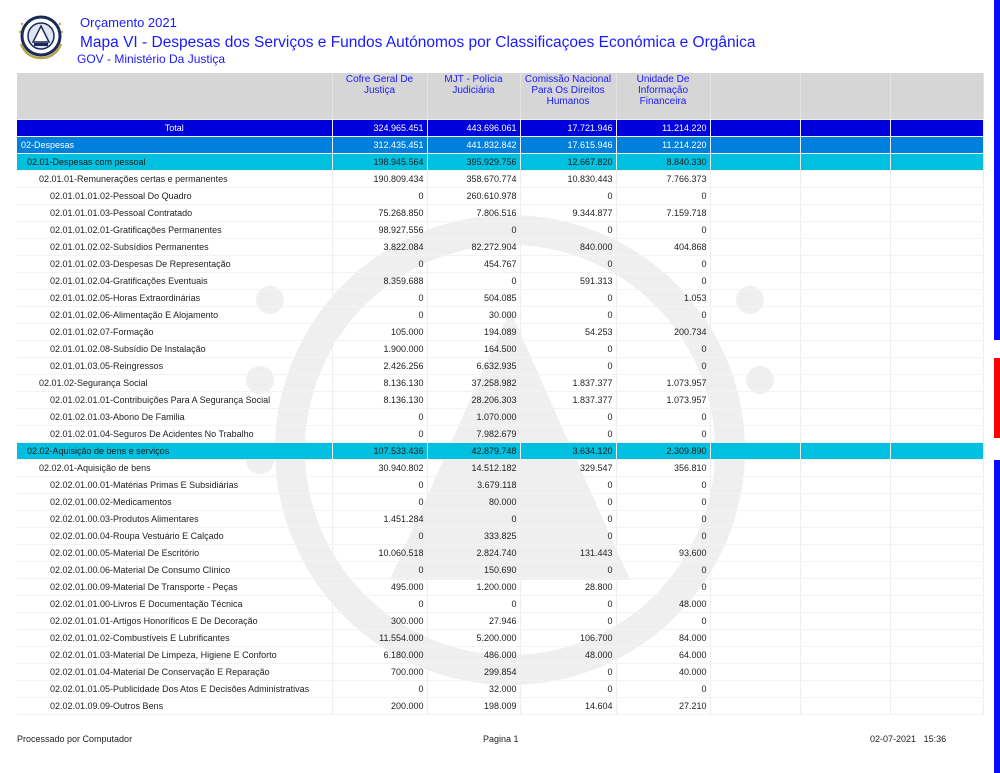 The height and width of the screenshot is (773, 1000). I want to click on column-header: Cofre Geral De Justiça, so click(380, 96).